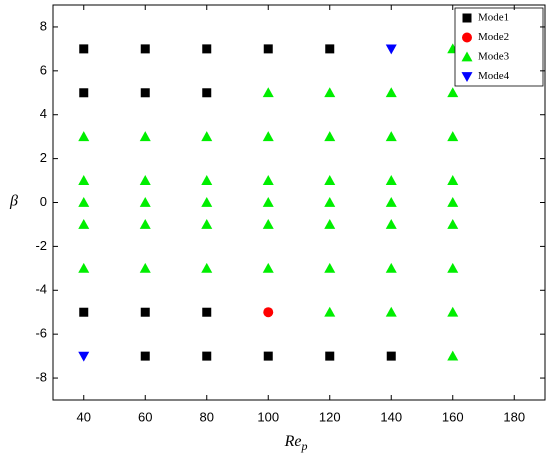 The image size is (550, 463). Describe the element at coordinates (494, 57) in the screenshot. I see `legend-label: Mode3` at that location.